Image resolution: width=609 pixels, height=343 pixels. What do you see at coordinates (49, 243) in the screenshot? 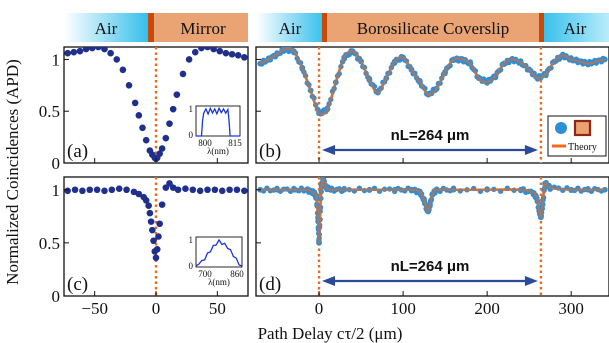
I see `y-tick-label: 0.5` at bounding box center [49, 243].